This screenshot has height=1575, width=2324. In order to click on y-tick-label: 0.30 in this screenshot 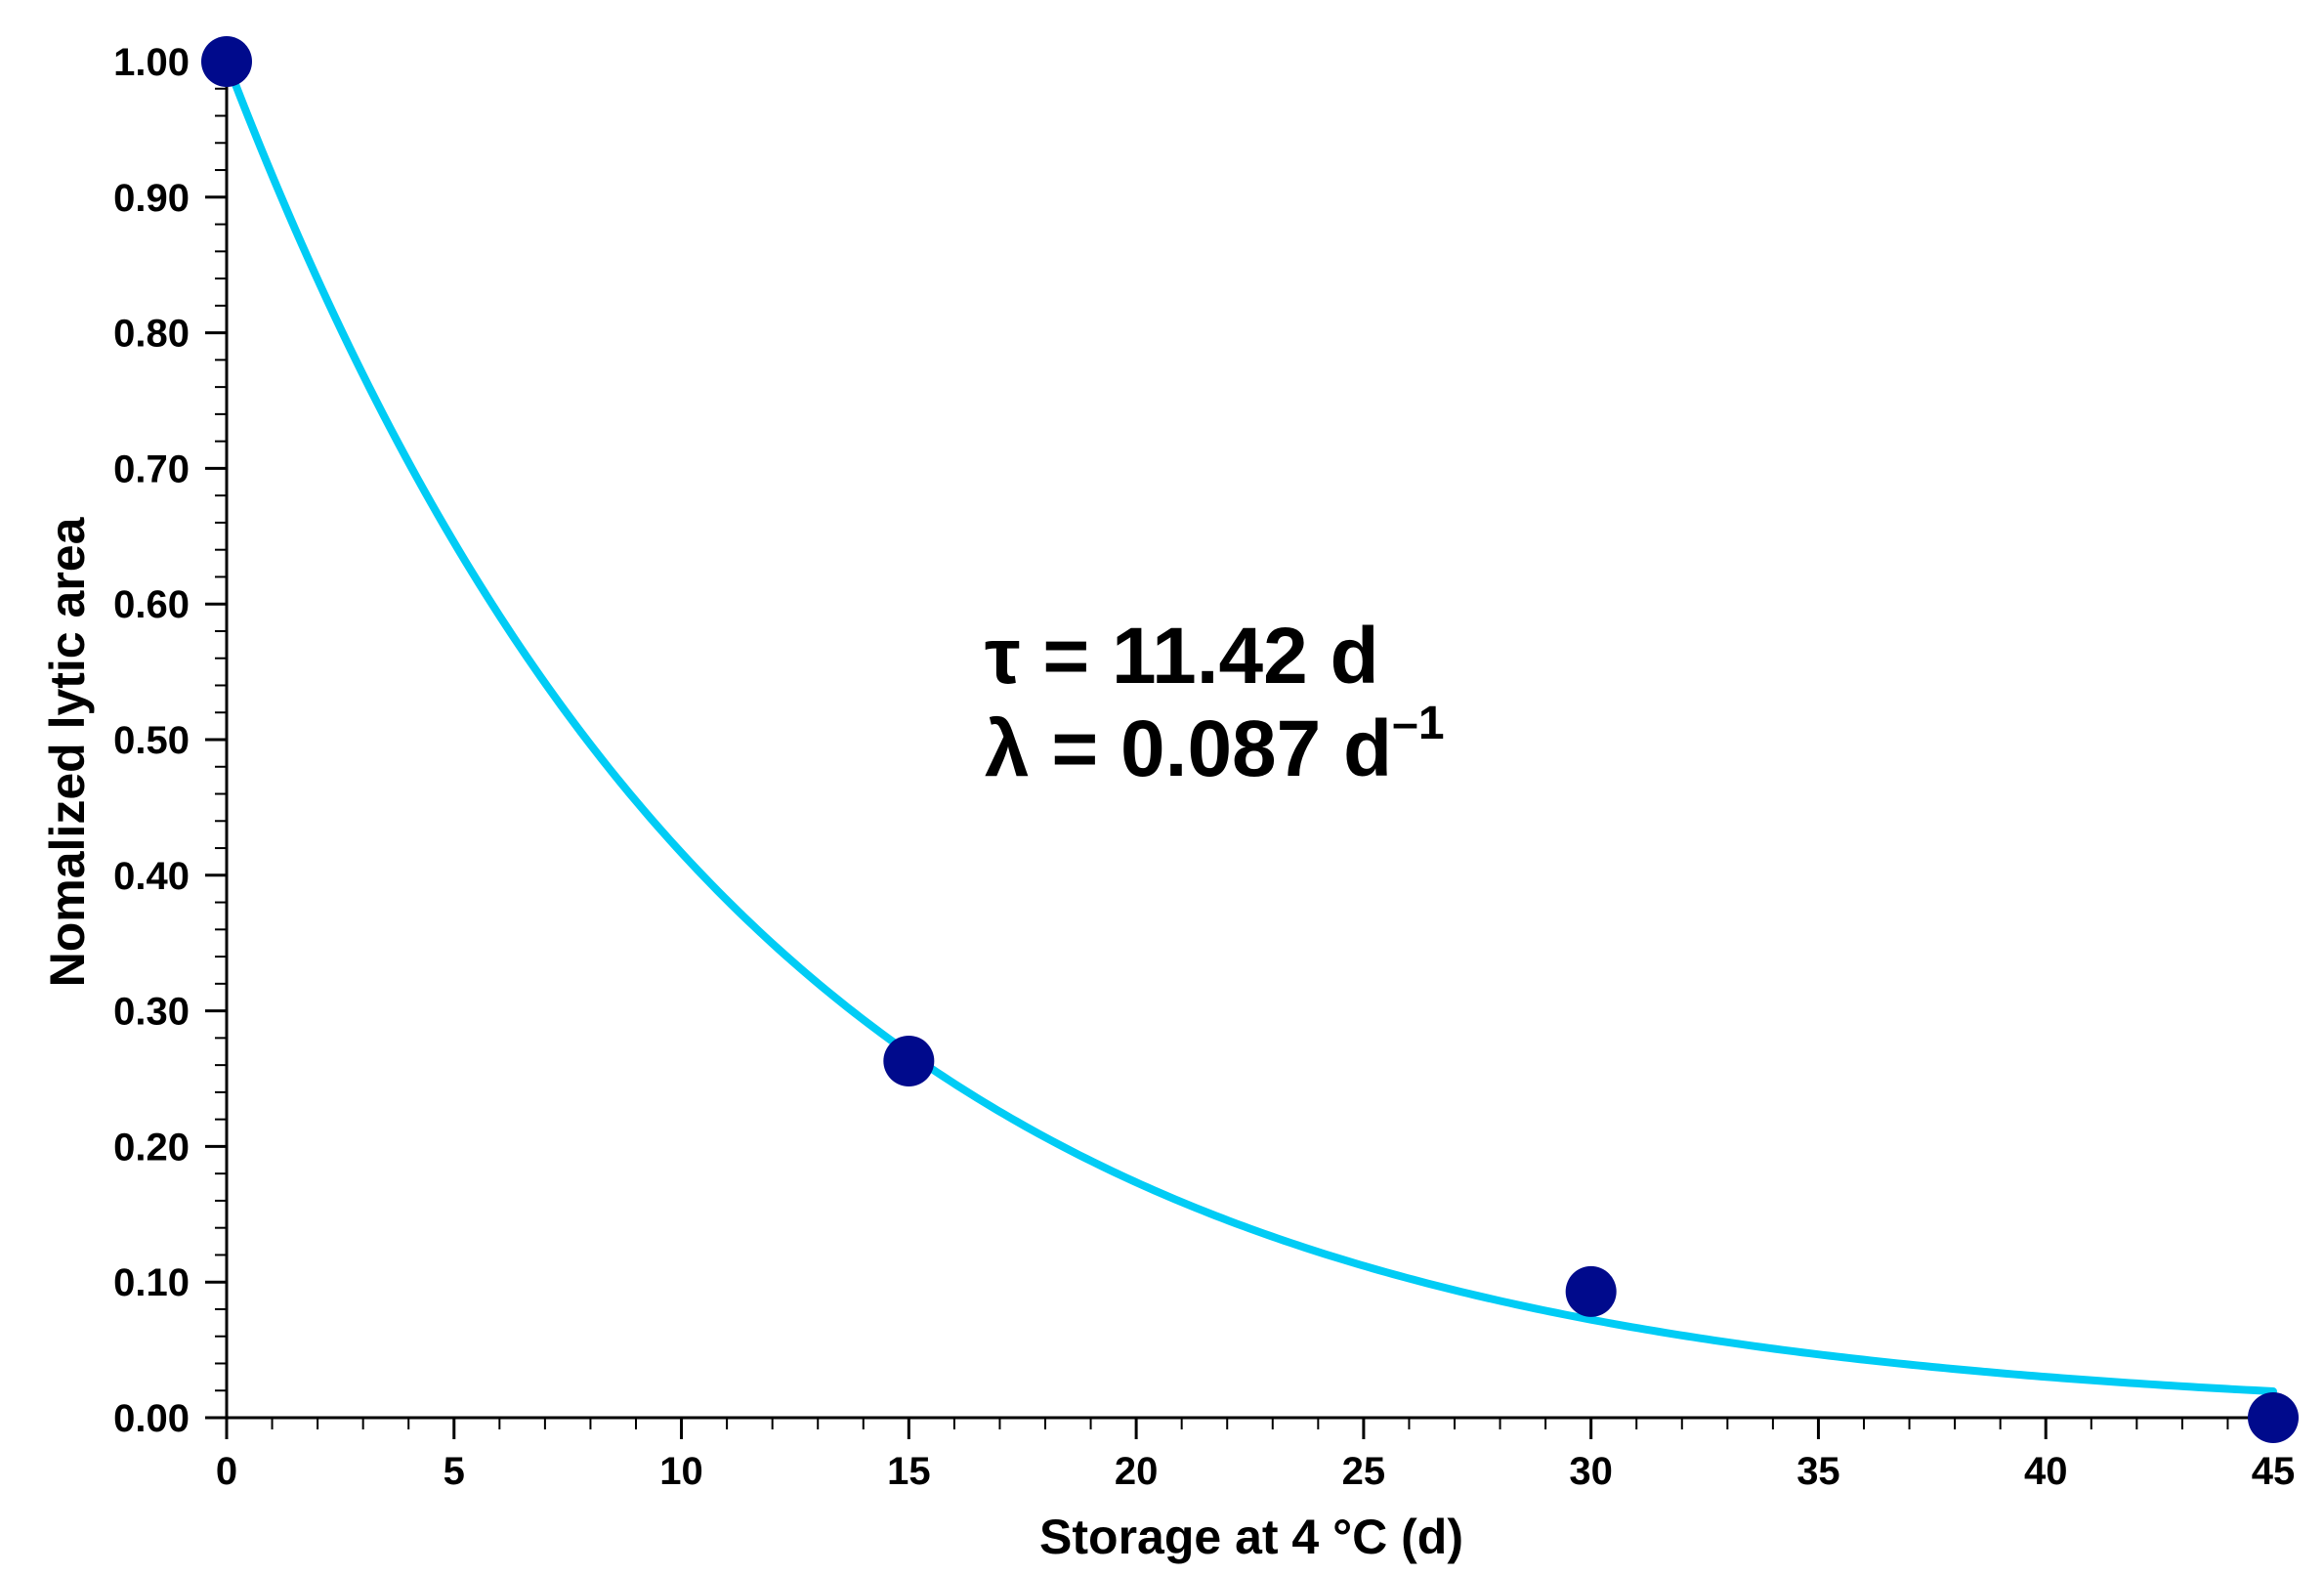, I will do `click(151, 1012)`.